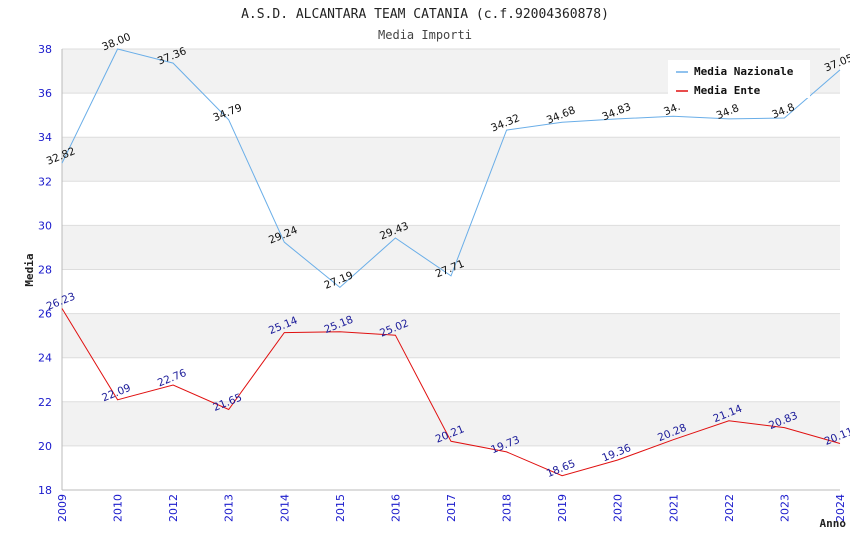 The height and width of the screenshot is (550, 850). Describe the element at coordinates (505, 123) in the screenshot. I see `data-label-nazionale: 34.32` at that location.